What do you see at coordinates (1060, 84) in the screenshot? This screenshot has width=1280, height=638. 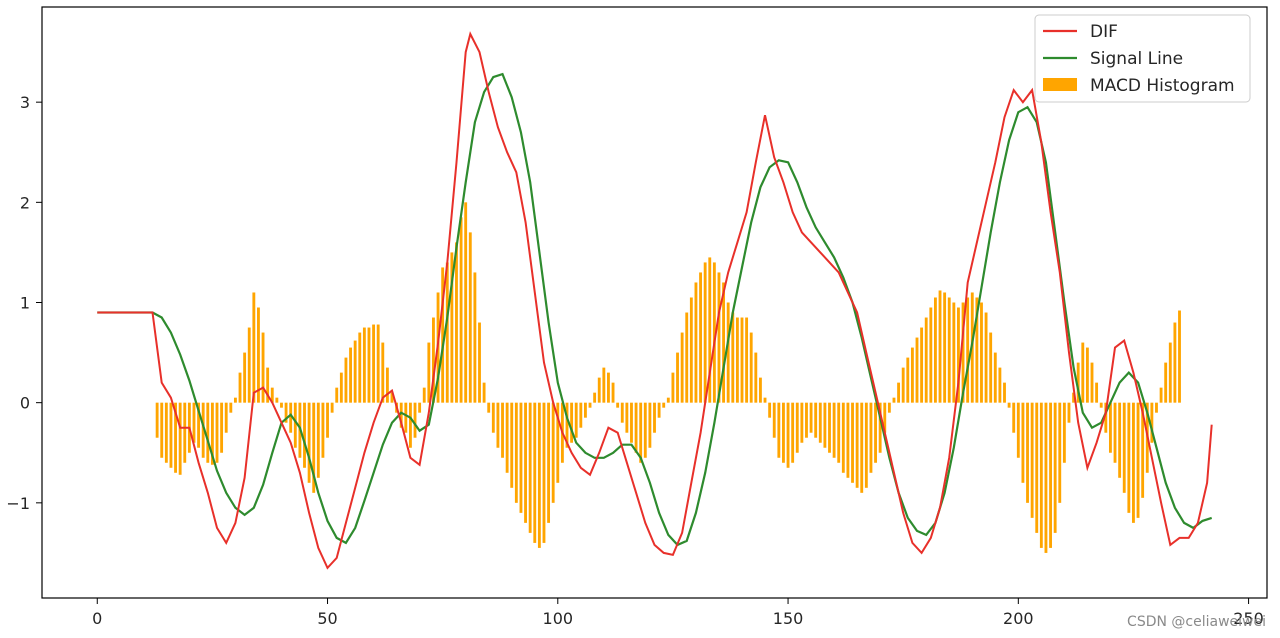 I see `legend-swatch-histogram` at bounding box center [1060, 84].